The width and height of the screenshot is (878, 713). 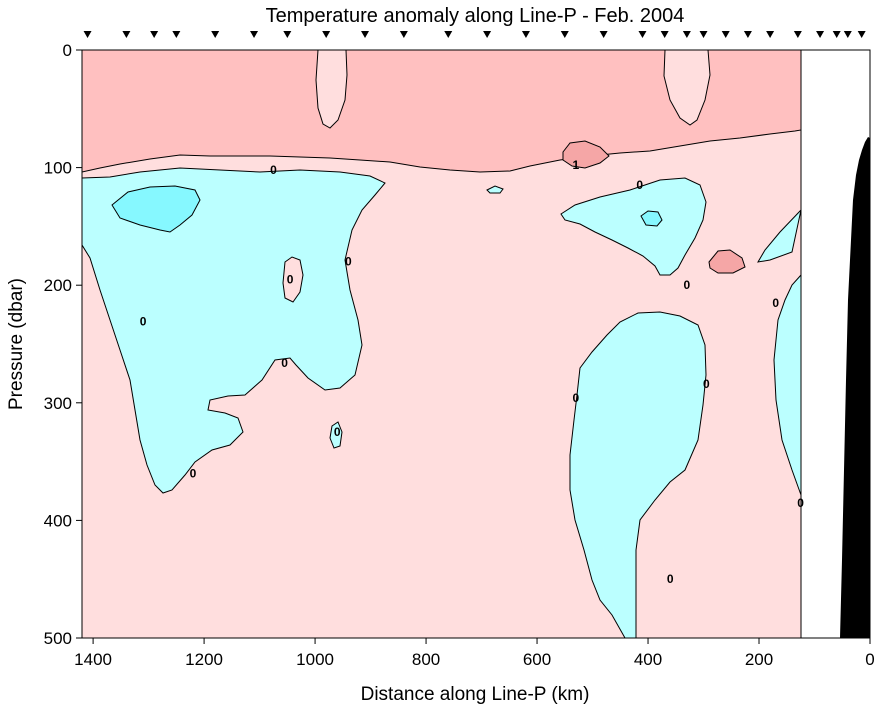 What do you see at coordinates (474, 653) in the screenshot?
I see `x-axis: 1400 1200 1000 800 600 400 200 0` at bounding box center [474, 653].